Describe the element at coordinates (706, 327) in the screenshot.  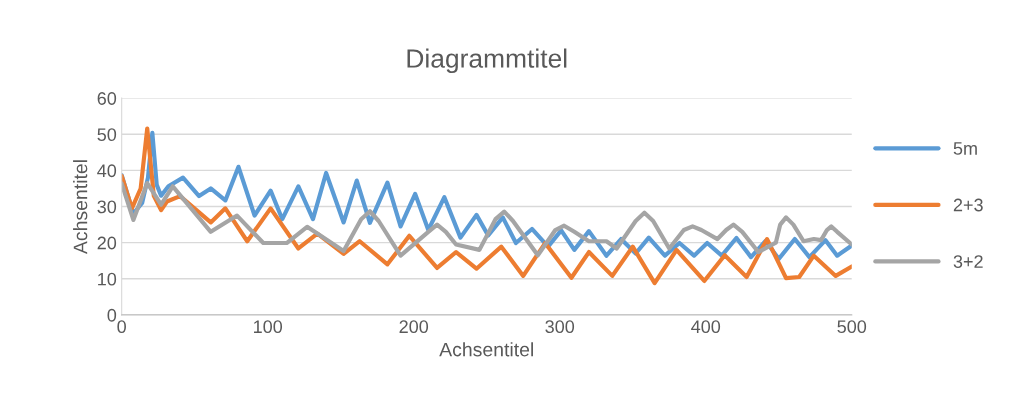
I see `x-tick-label: 400` at that location.